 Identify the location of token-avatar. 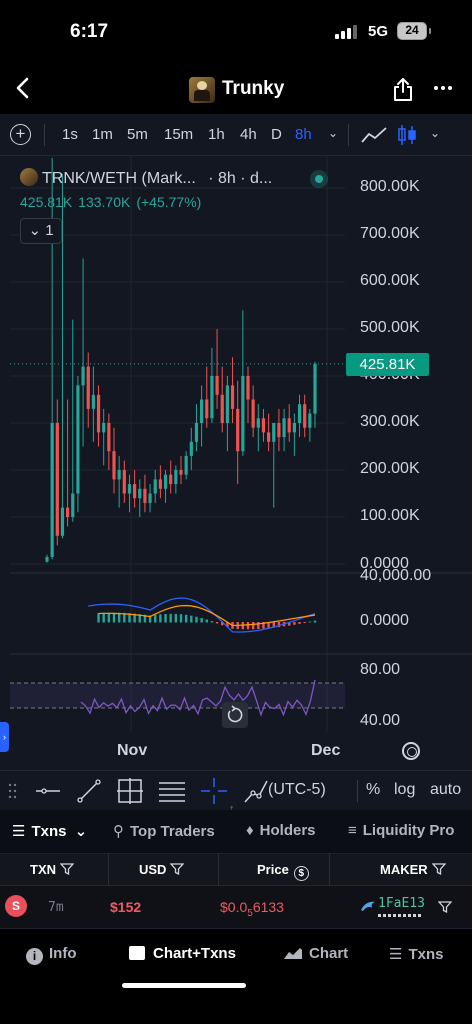
(202, 90).